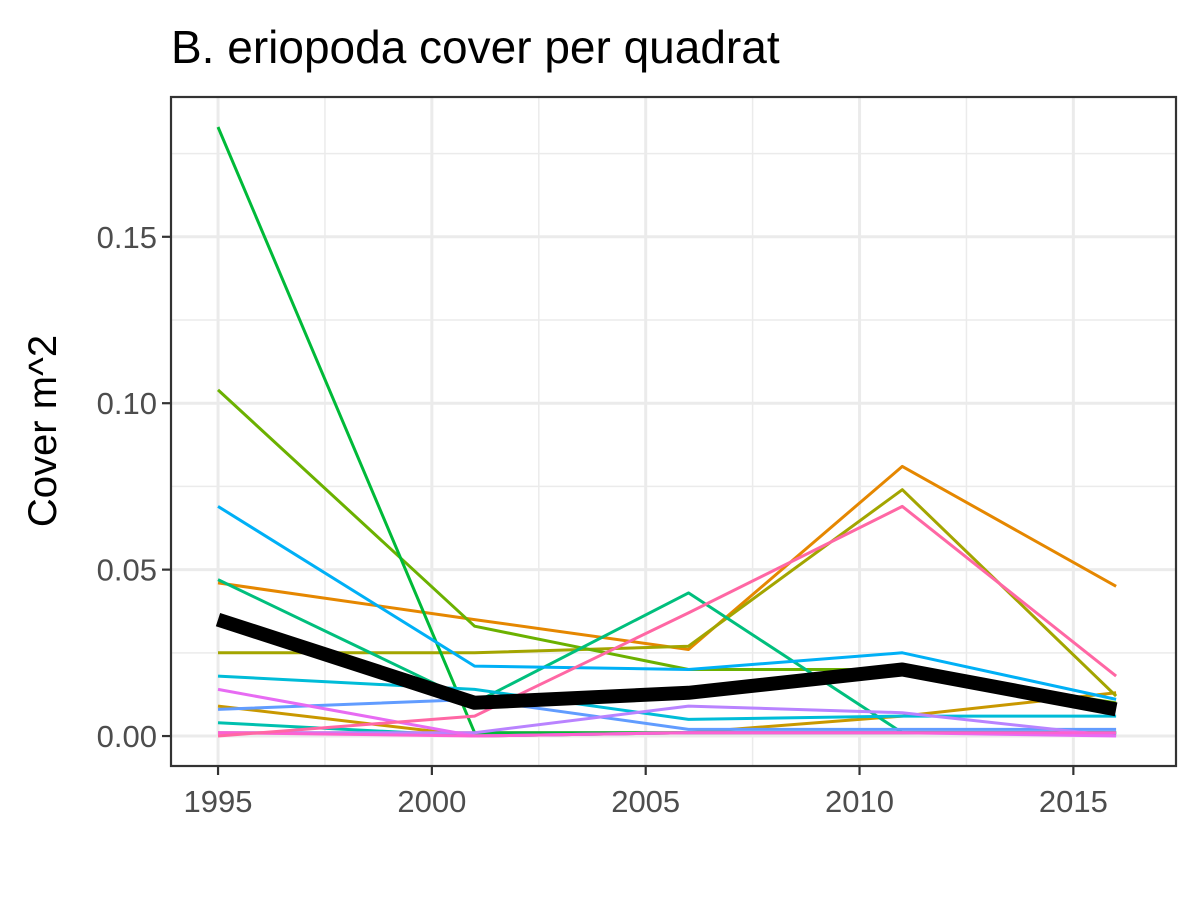 The width and height of the screenshot is (1200, 905). Describe the element at coordinates (218, 801) in the screenshot. I see `x-tick-label: 1995` at that location.